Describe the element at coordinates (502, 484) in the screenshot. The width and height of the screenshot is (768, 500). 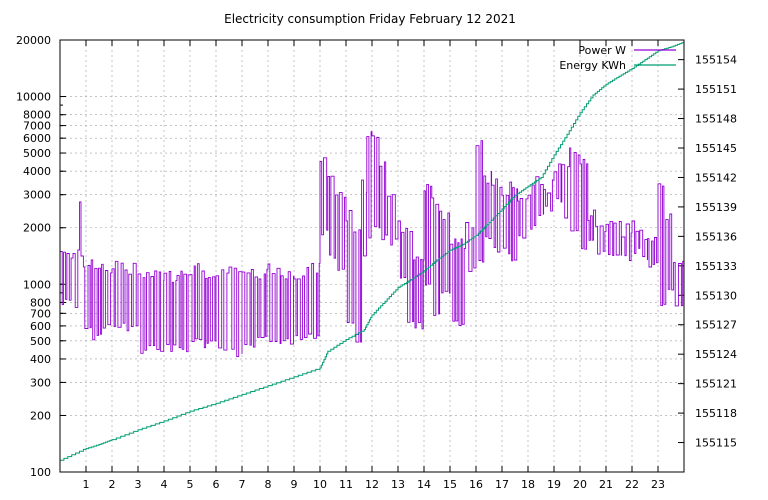
I see `x-tick-label: 17` at that location.